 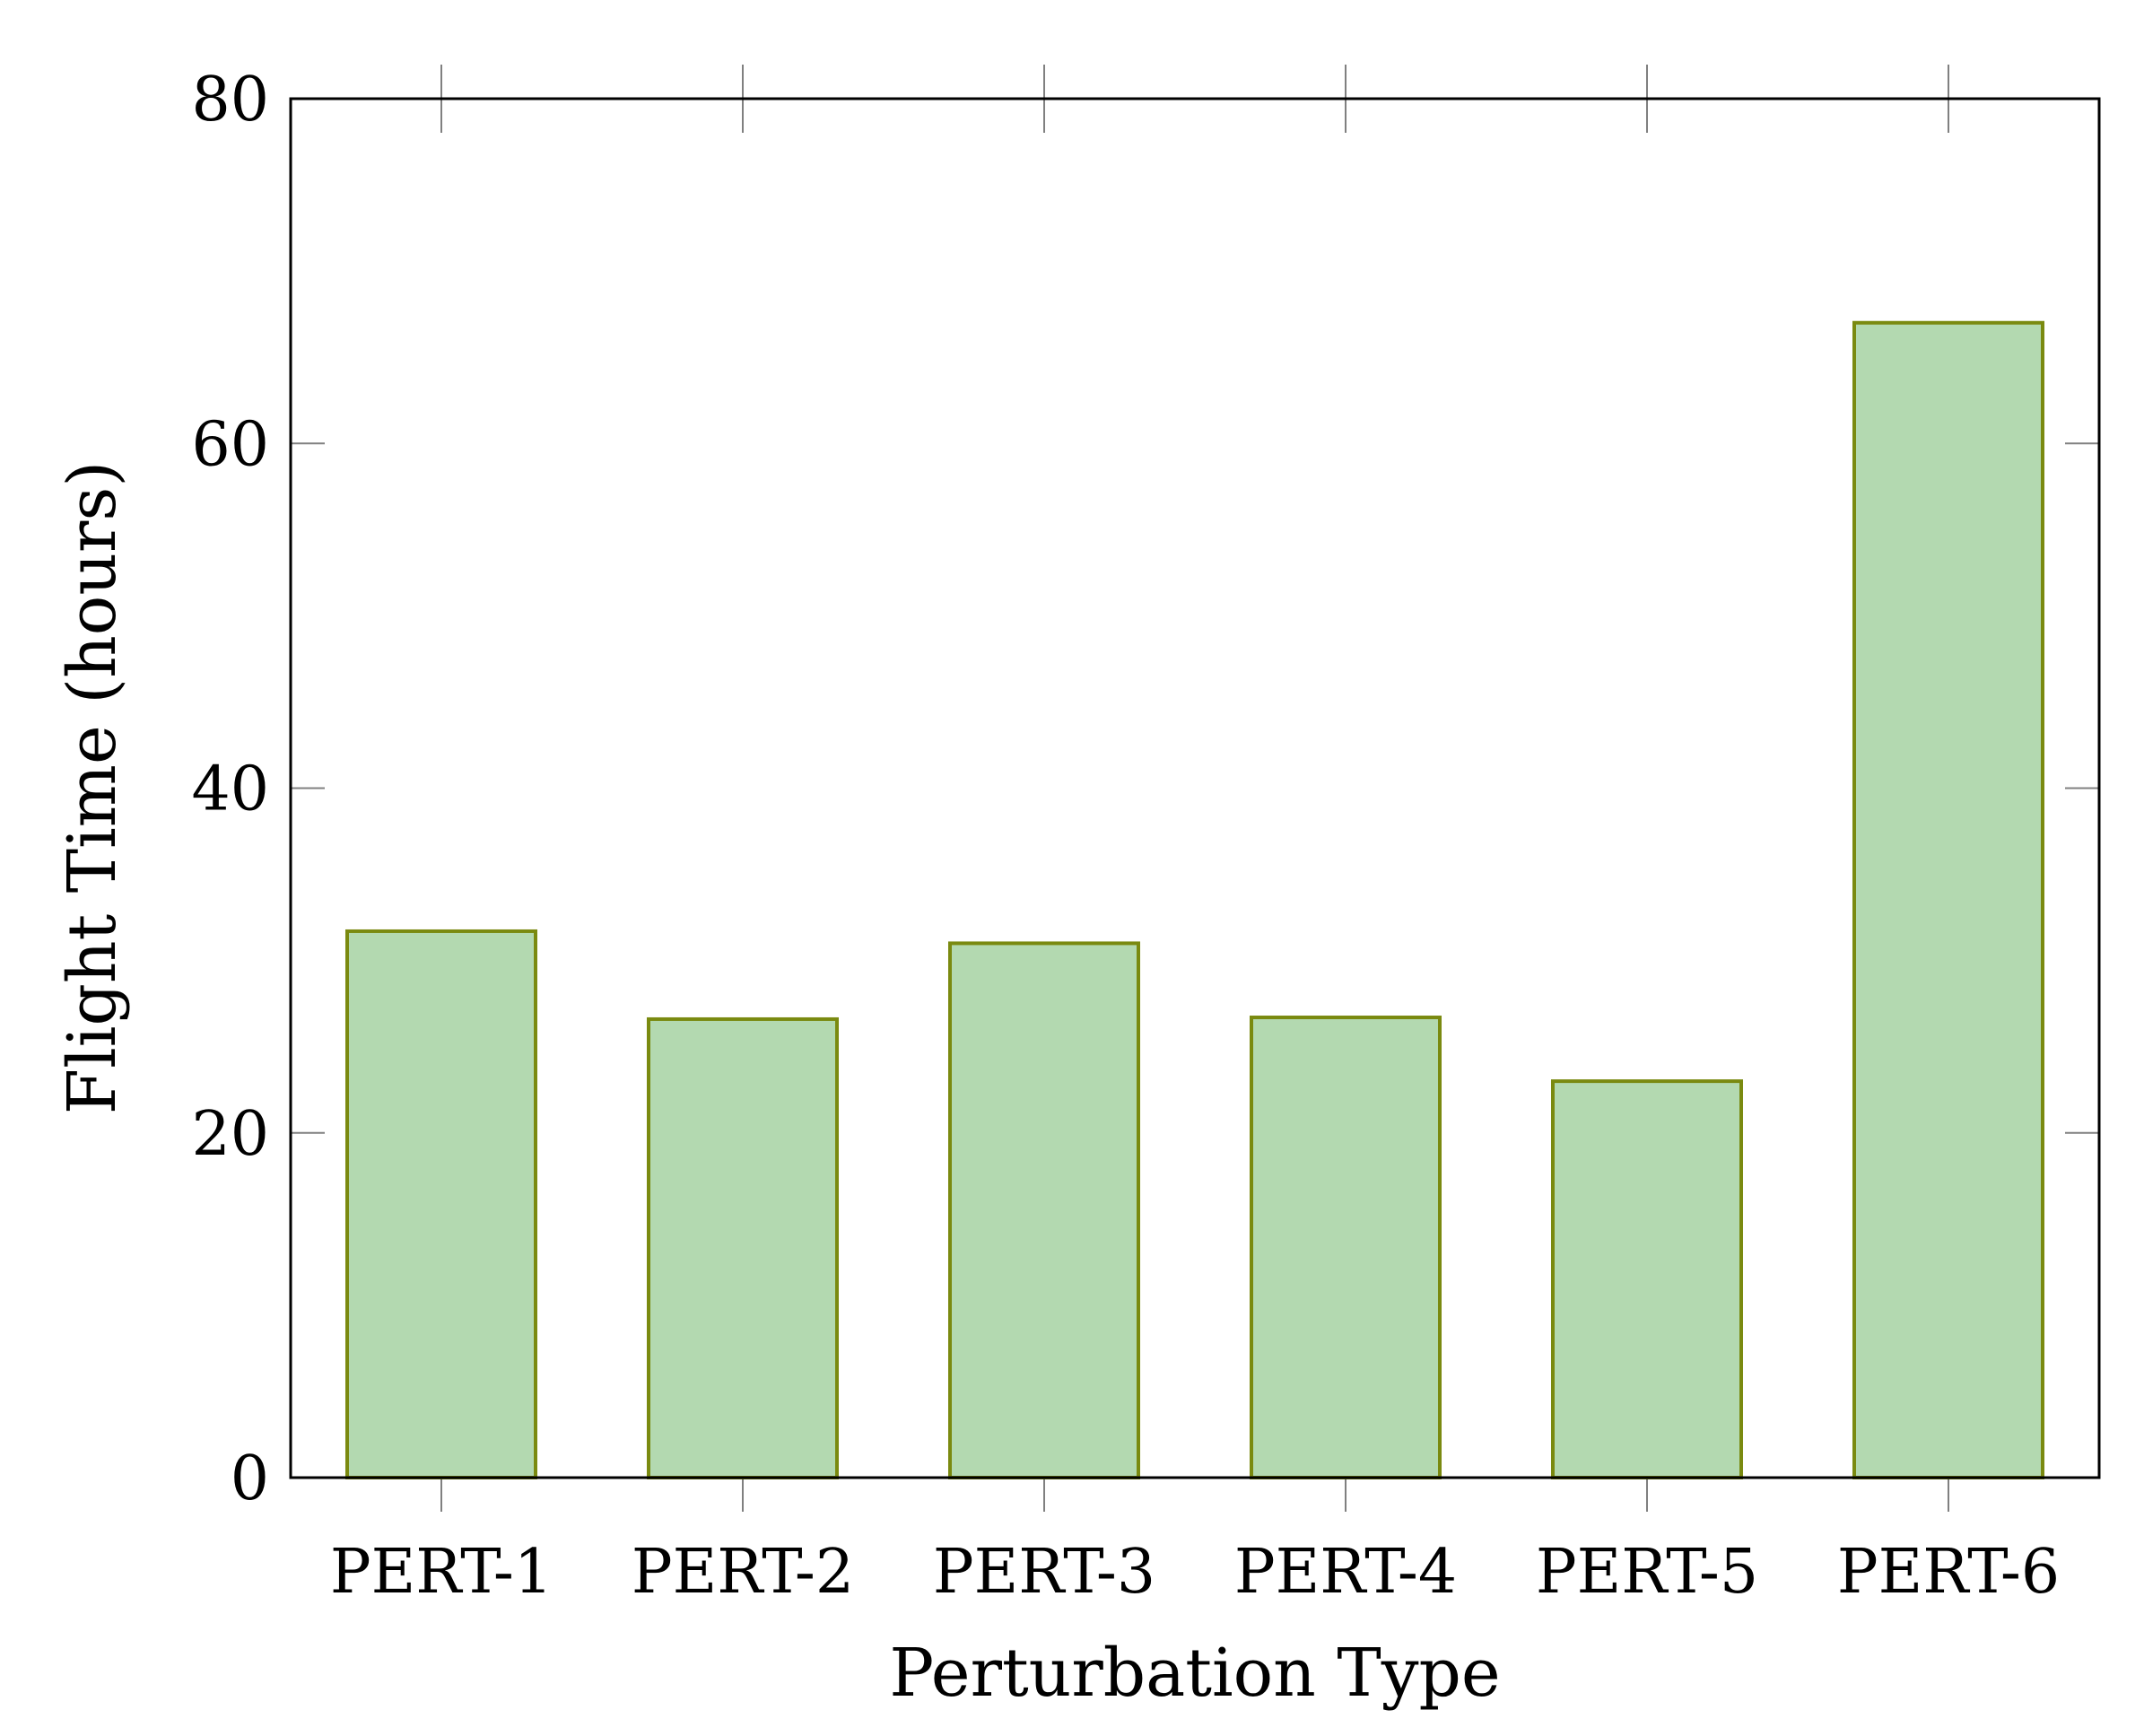 What do you see at coordinates (1345, 1572) in the screenshot?
I see `x-tick-label: PERT-4` at bounding box center [1345, 1572].